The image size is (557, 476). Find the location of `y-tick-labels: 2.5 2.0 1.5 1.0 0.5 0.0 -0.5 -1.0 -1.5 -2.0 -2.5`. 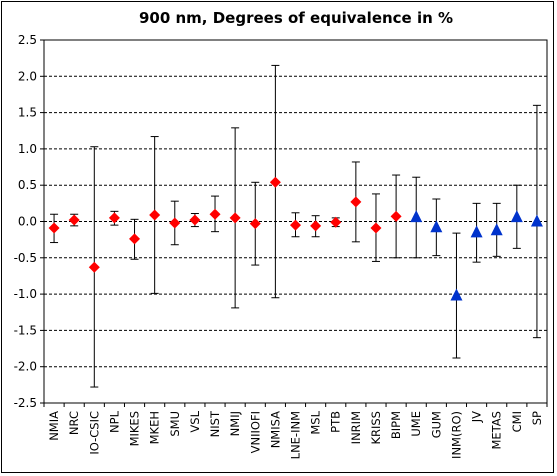

y-tick-labels: 2.5 2.0 1.5 1.0 0.5 0.0 -0.5 -1.0 -1.5 -2.0 -2.5 is located at coordinates (25, 221).